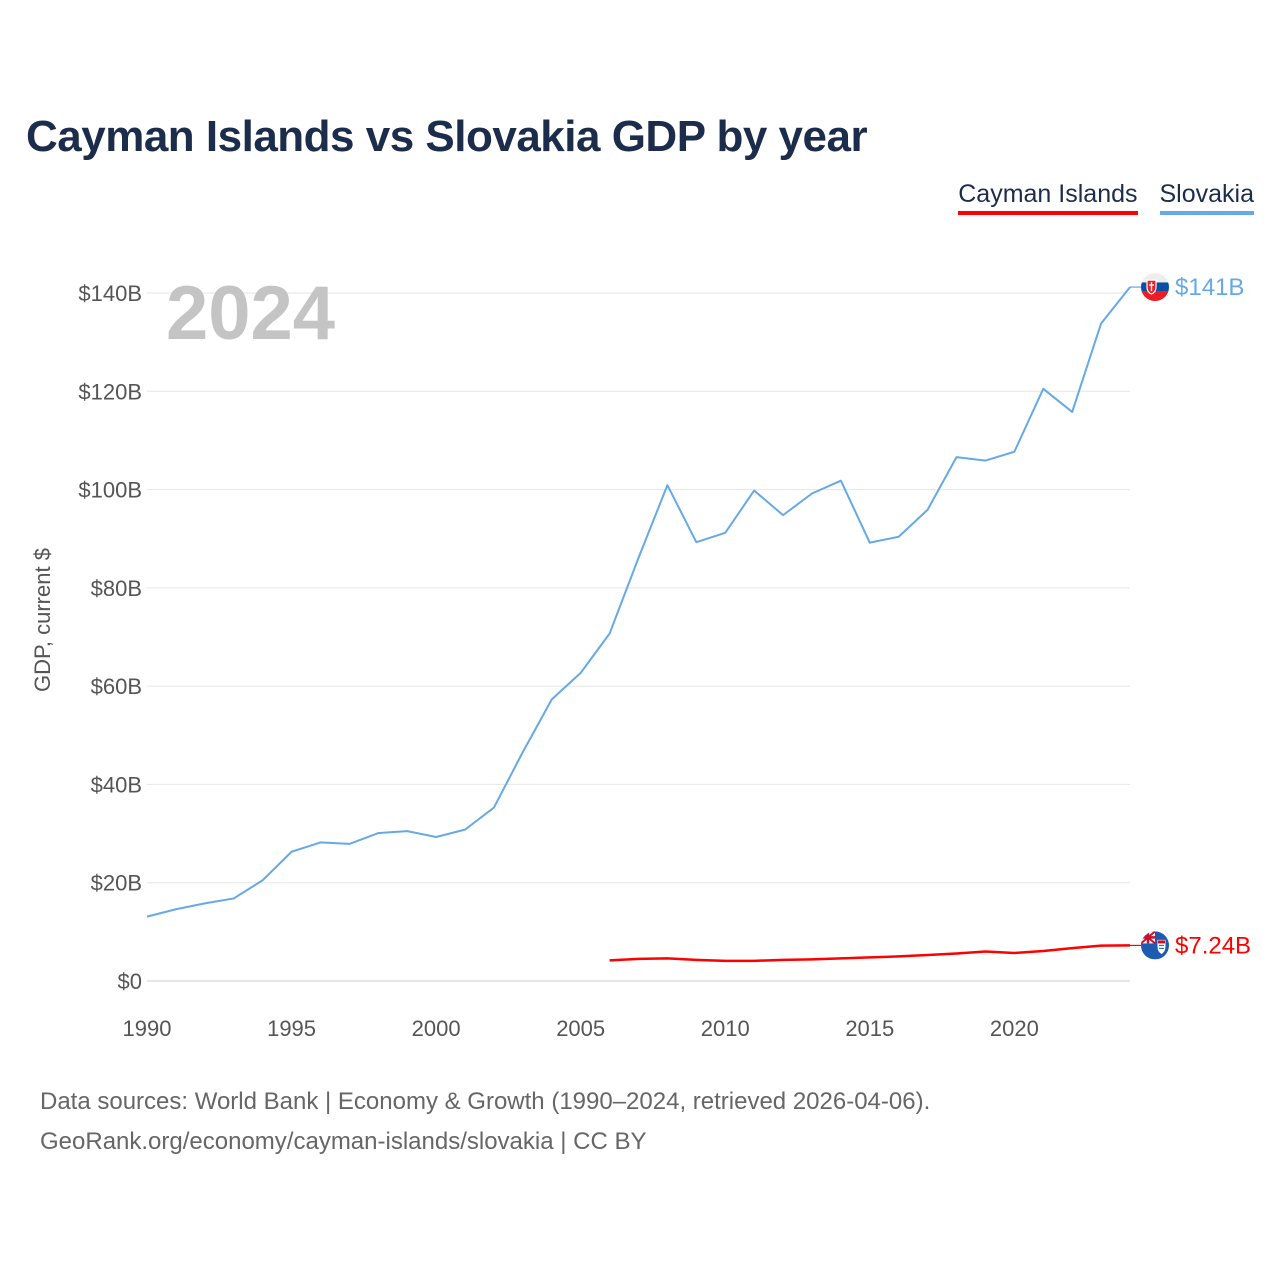  What do you see at coordinates (116, 784) in the screenshot?
I see `y-tick-label: $40B` at bounding box center [116, 784].